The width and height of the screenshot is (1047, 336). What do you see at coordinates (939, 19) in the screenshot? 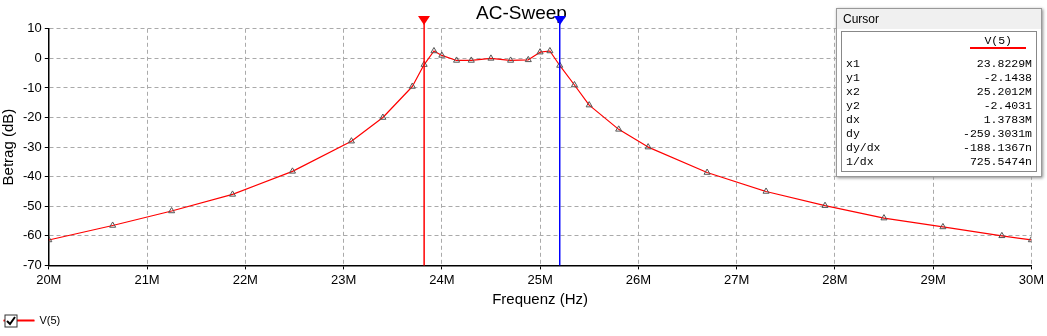
I see `text: Cursor` at bounding box center [939, 19].